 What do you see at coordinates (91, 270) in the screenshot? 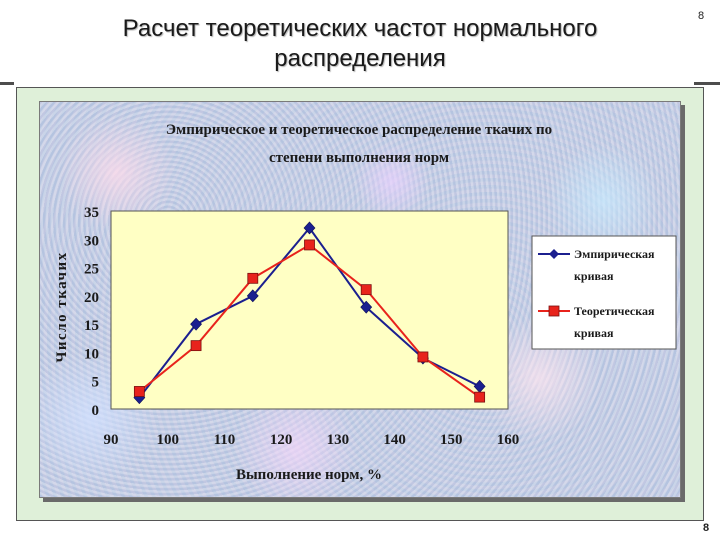
I see `y-tick-label: 25` at bounding box center [91, 270].